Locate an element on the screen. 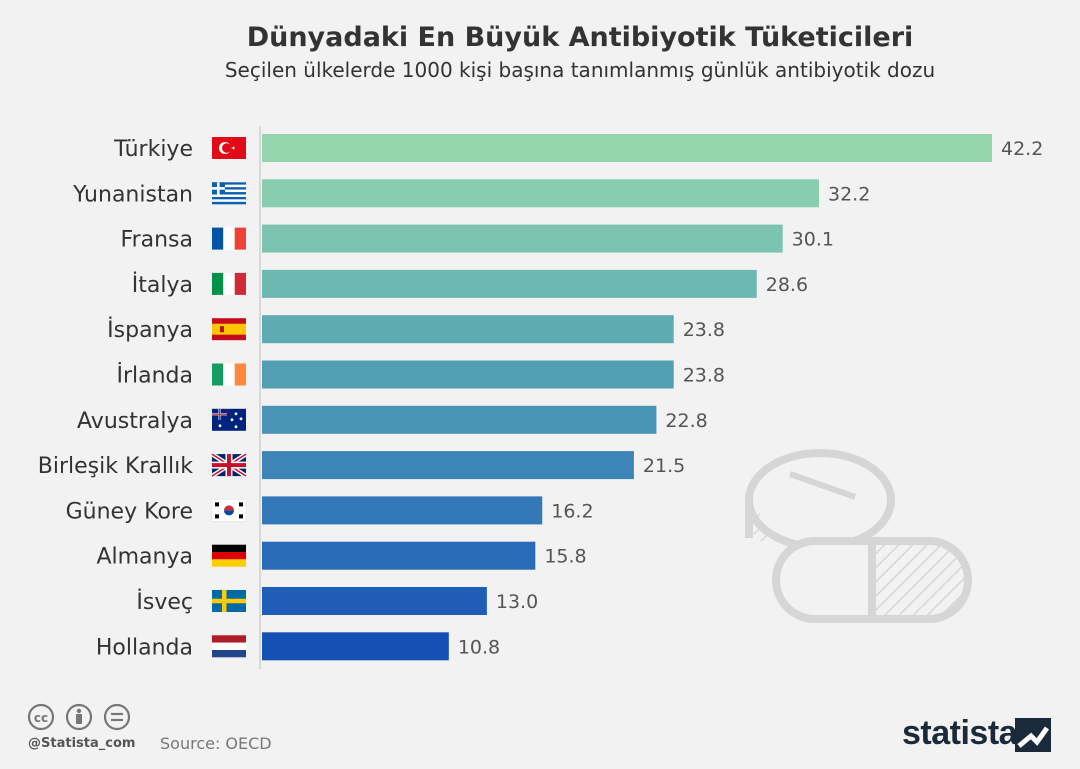 Image resolution: width=1080 pixels, height=769 pixels. category-label: Yunanistan is located at coordinates (132, 194).